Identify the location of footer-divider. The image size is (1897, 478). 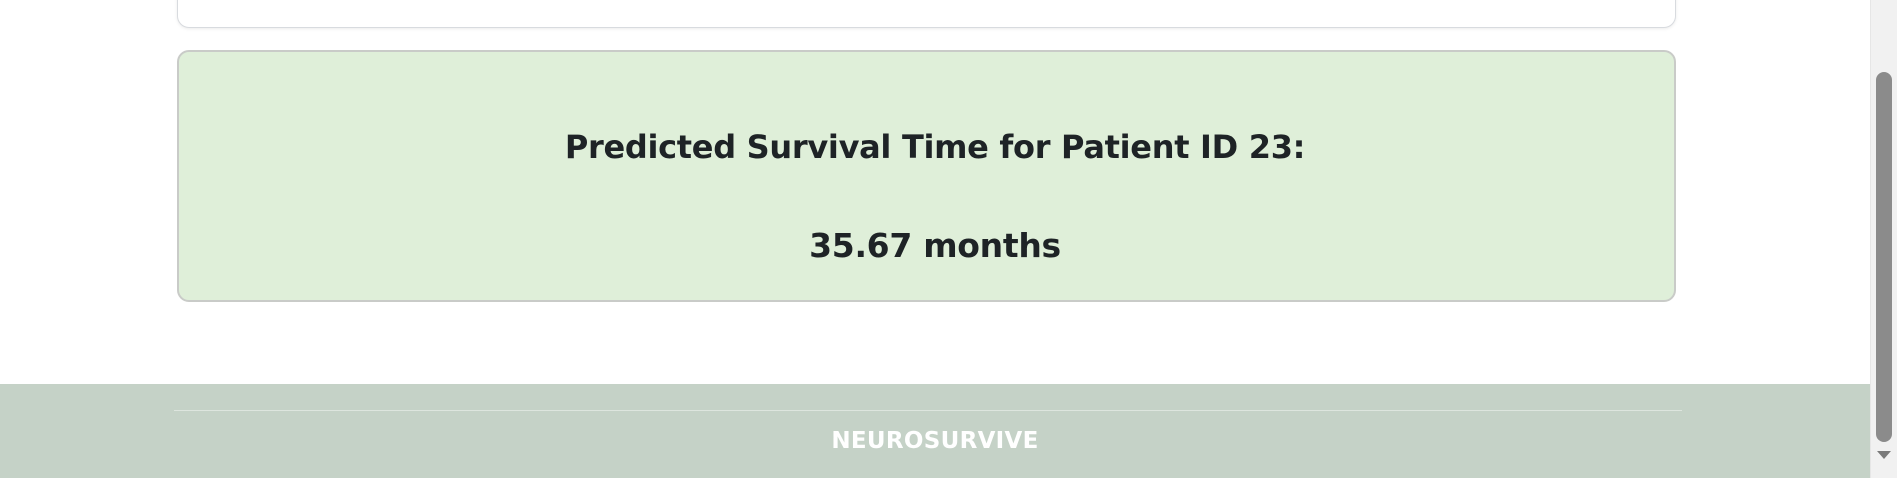
(928, 410).